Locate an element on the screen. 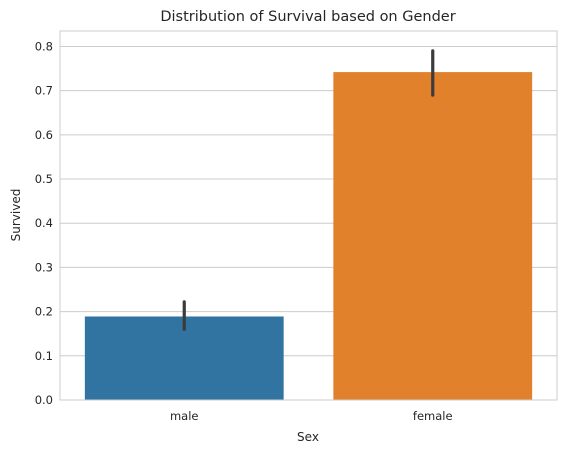 This screenshot has height=453, width=564. y-tick-labels: 0.0 0.1 0.2 0.3 0.4 0.5 0.6 0.7 0.8 is located at coordinates (44, 223).